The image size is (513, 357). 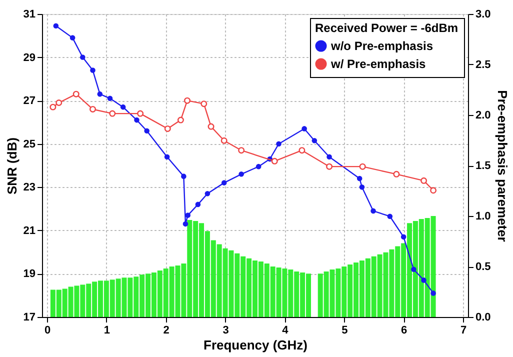 I want to click on x-tick-label: 2, so click(x=166, y=330).